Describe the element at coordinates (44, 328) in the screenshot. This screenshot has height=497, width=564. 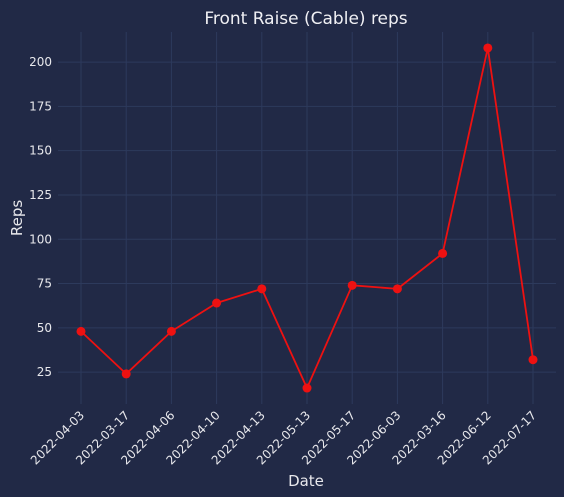
I see `y-tick-label: 50` at that location.